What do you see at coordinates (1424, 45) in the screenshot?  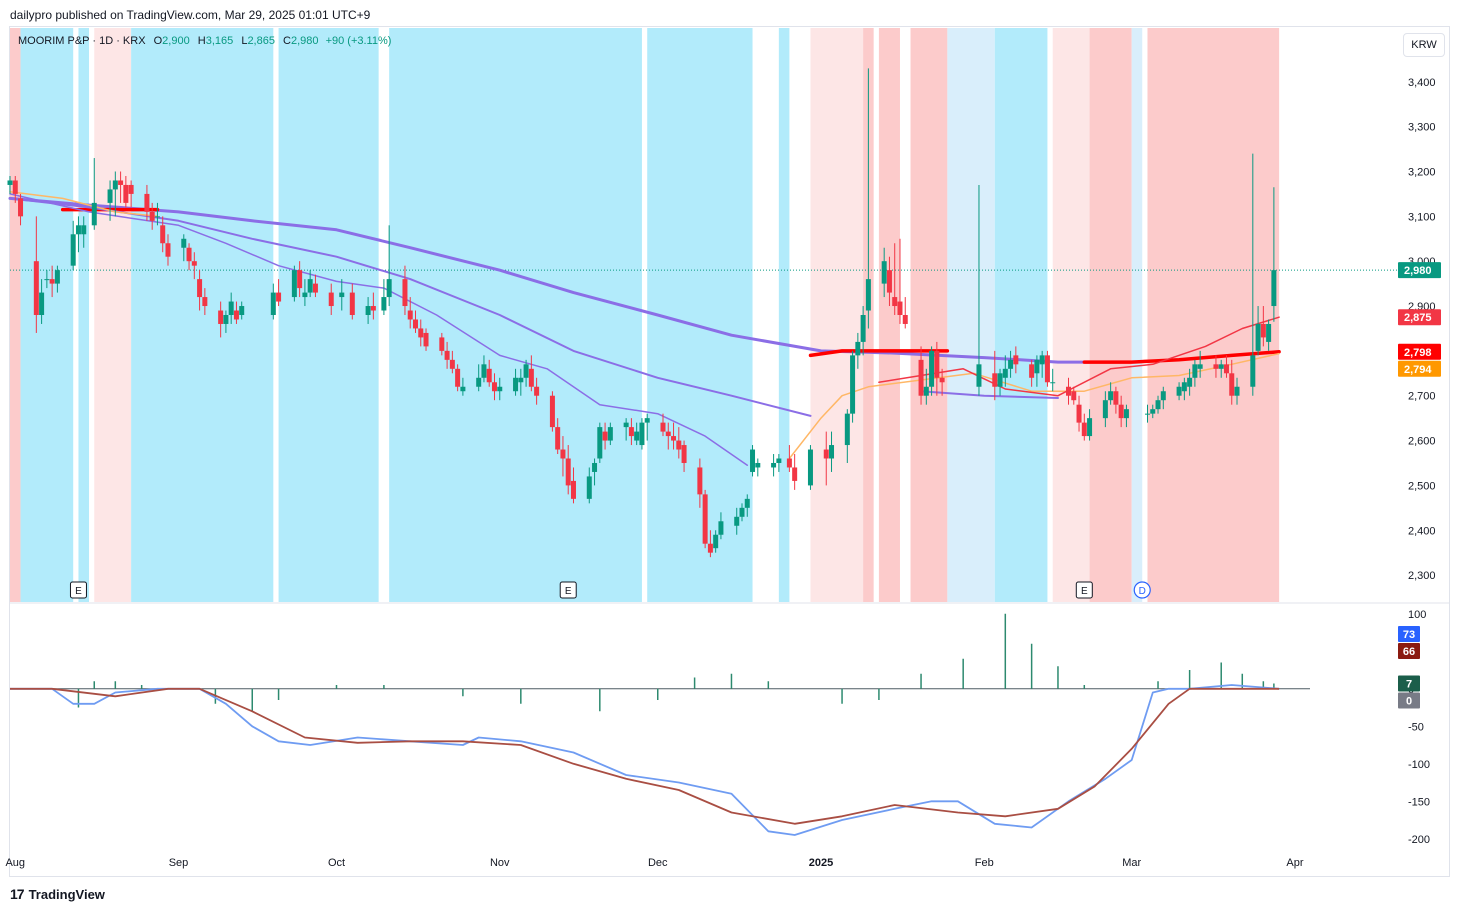 I see `currency-button: KRW` at bounding box center [1424, 45].